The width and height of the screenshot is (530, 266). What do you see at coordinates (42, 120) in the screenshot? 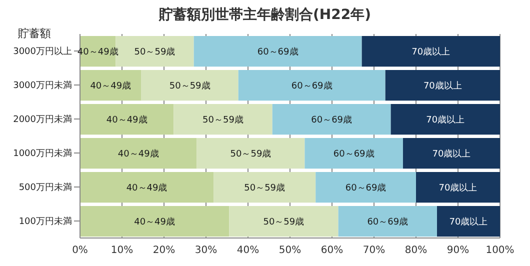
I see `y-tick-label: 2000万円未満` at bounding box center [42, 120].